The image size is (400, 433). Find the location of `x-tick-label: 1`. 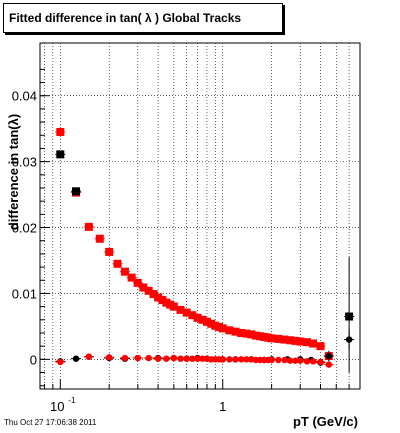

x-tick-label: 1 is located at coordinates (222, 406).